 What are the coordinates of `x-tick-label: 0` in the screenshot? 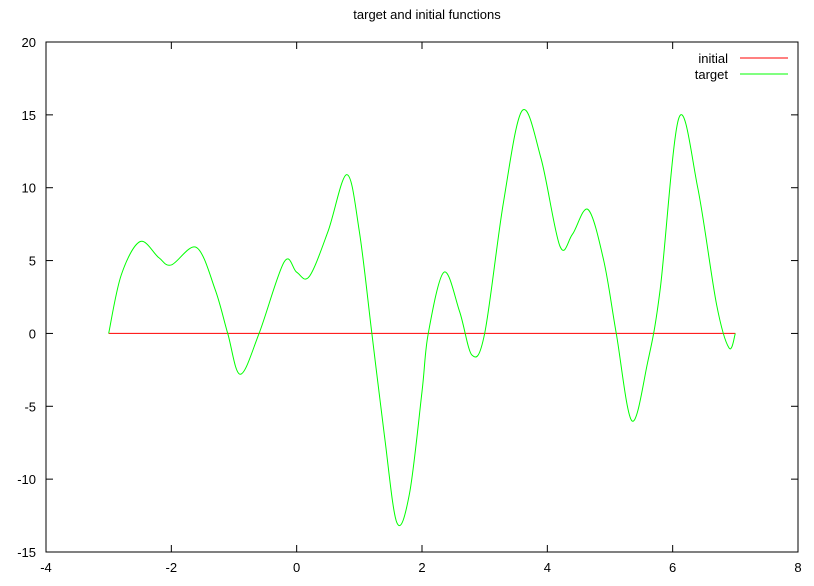 It's located at (296, 567).